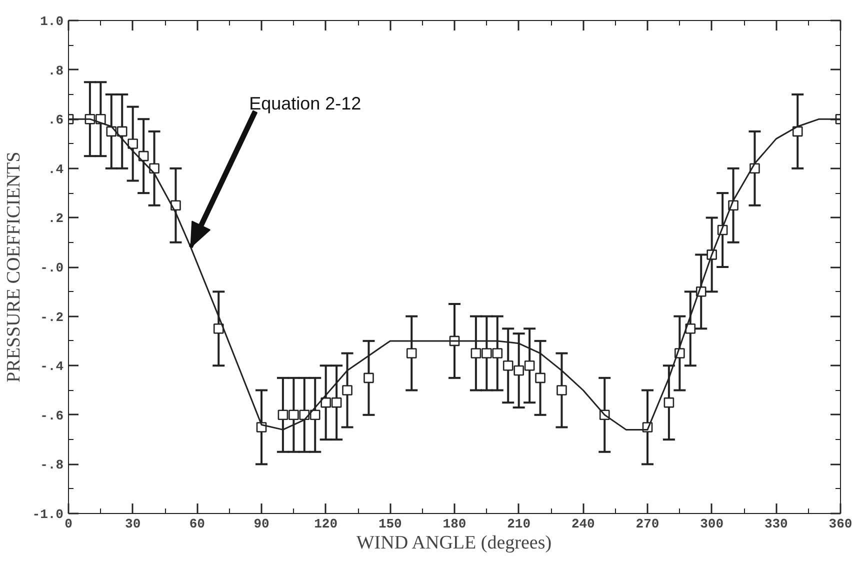 The image size is (868, 564). Describe the element at coordinates (56, 169) in the screenshot. I see `y-tick-label: .4` at that location.